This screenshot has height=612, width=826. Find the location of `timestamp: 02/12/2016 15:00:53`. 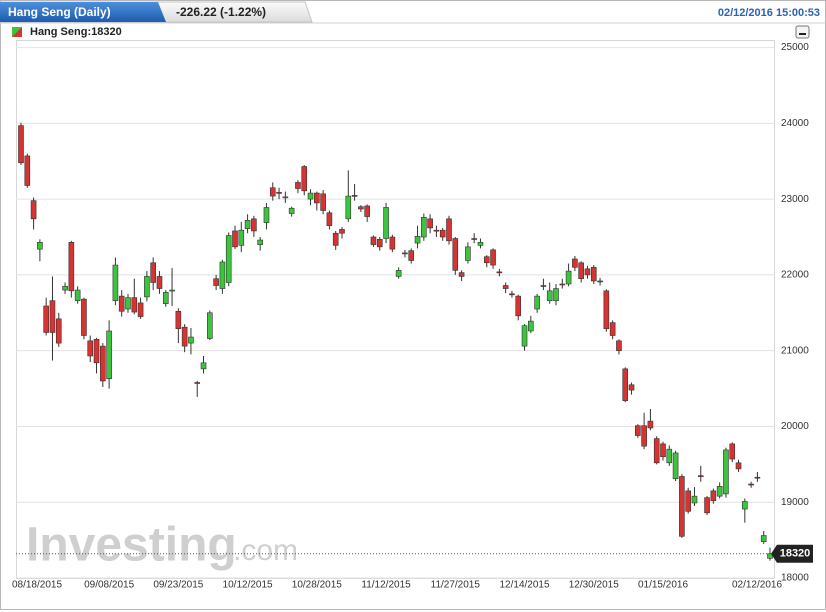

timestamp: 02/12/2016 15:00:53 is located at coordinates (769, 13).